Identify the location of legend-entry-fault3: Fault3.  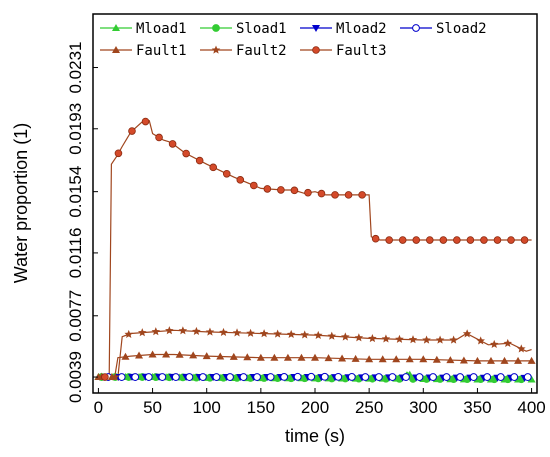
(343, 51).